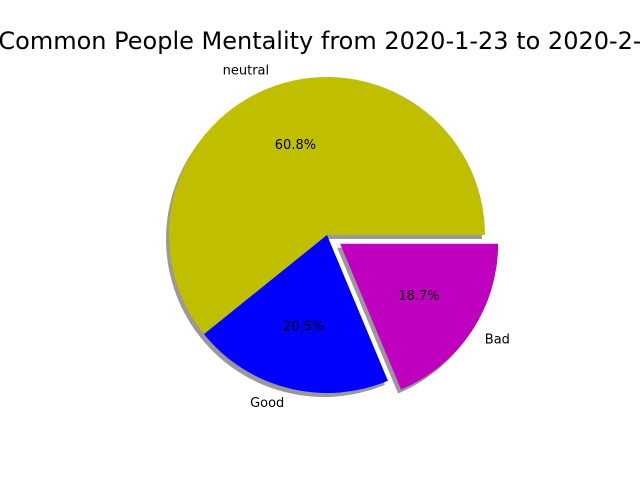  Describe the element at coordinates (267, 403) in the screenshot. I see `slice-label-good: Good` at that location.